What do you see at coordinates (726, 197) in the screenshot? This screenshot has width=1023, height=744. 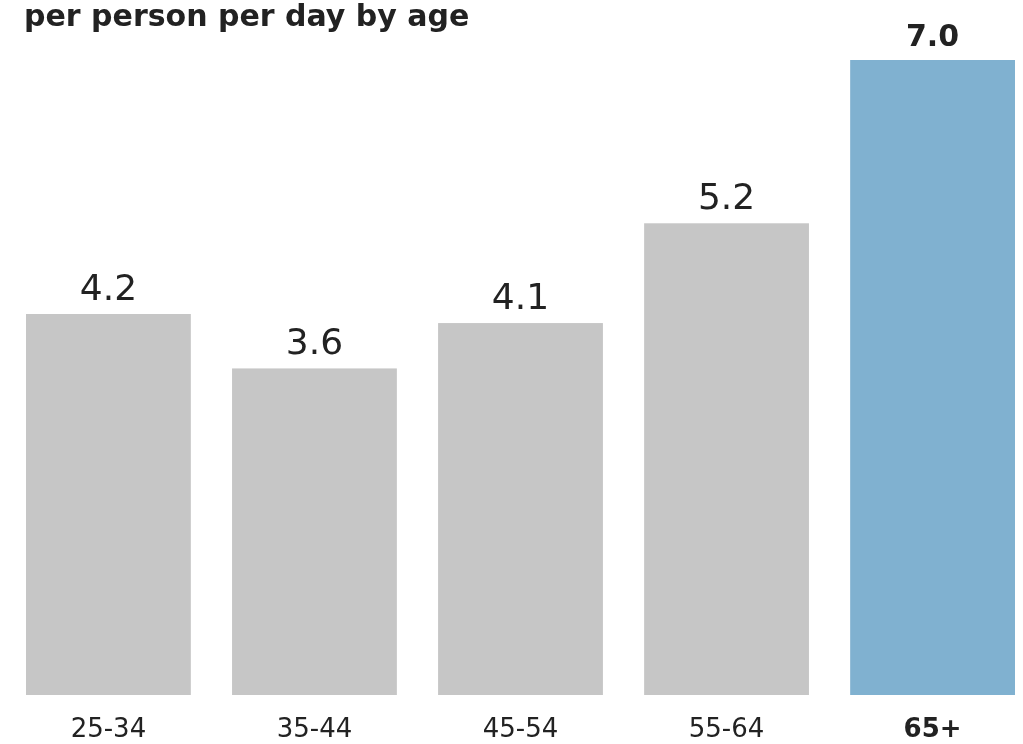 I see `data-label: 5.2` at bounding box center [726, 197].